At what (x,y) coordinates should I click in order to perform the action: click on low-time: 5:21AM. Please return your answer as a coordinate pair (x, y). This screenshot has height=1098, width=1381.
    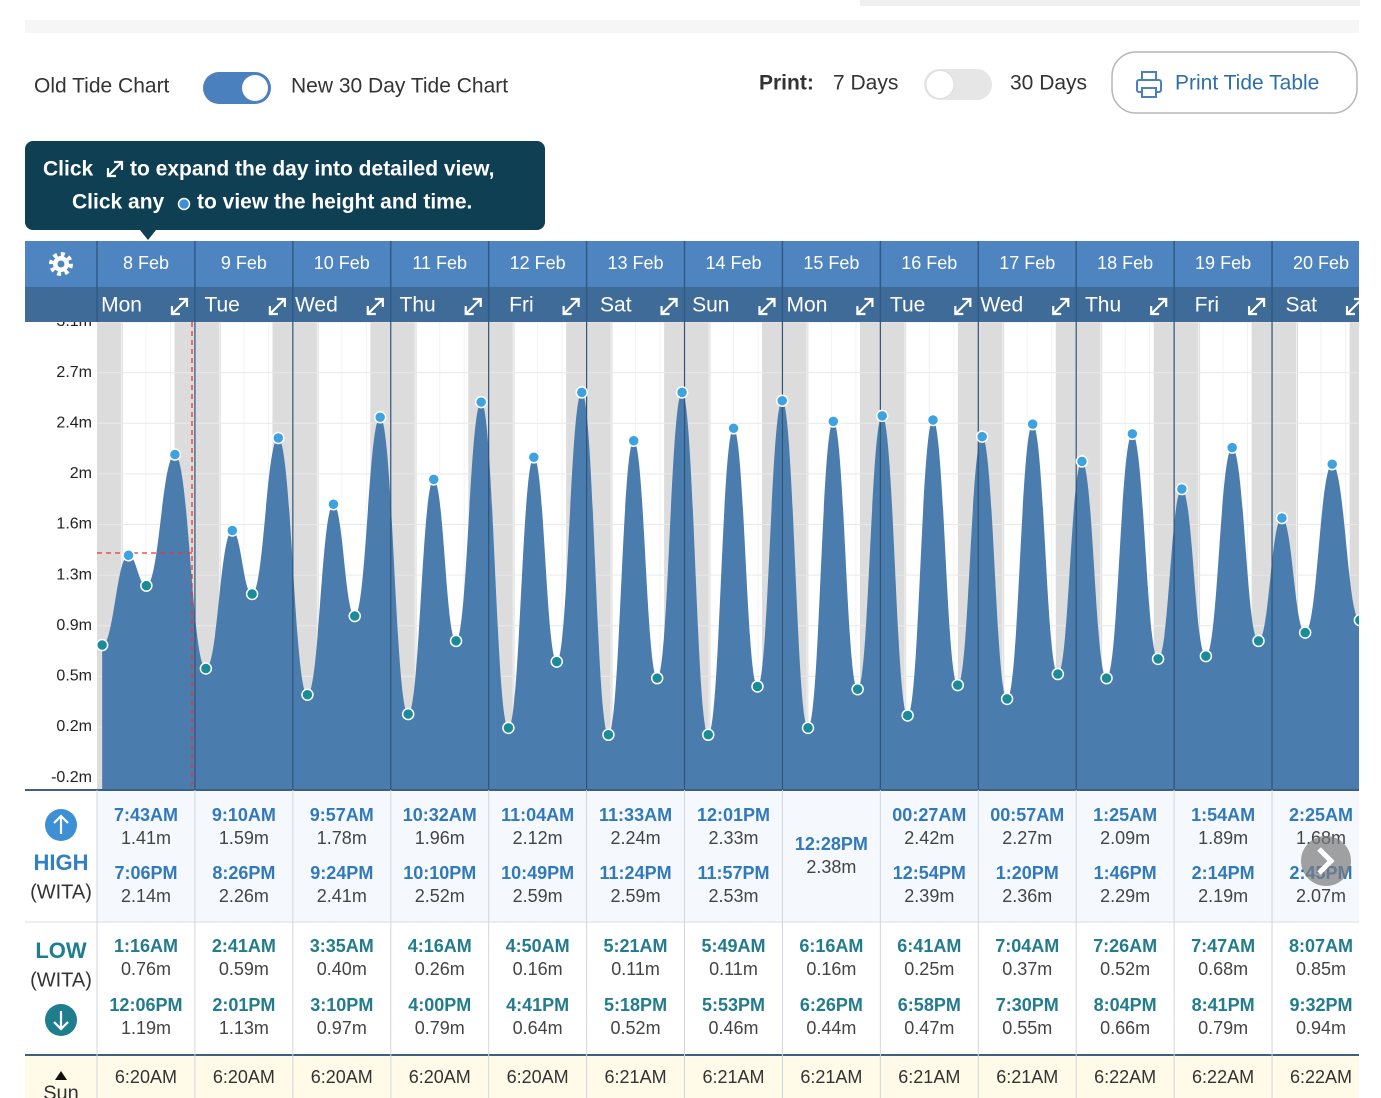
    Looking at the image, I should click on (636, 946).